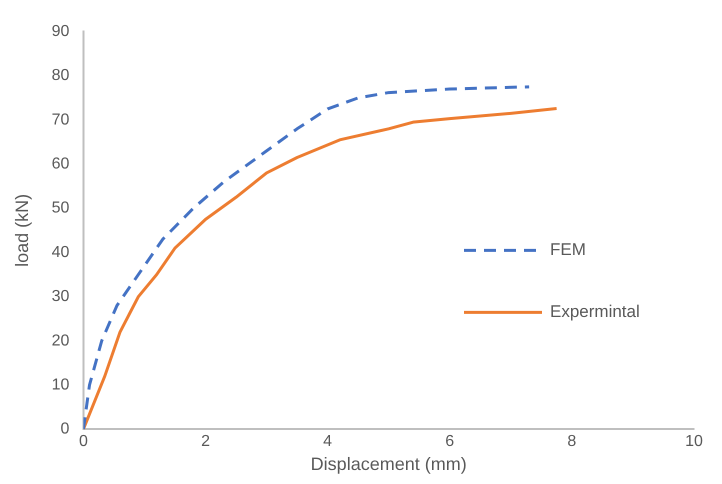 The image size is (722, 484). What do you see at coordinates (571, 441) in the screenshot?
I see `x-tick-label: 8` at bounding box center [571, 441].